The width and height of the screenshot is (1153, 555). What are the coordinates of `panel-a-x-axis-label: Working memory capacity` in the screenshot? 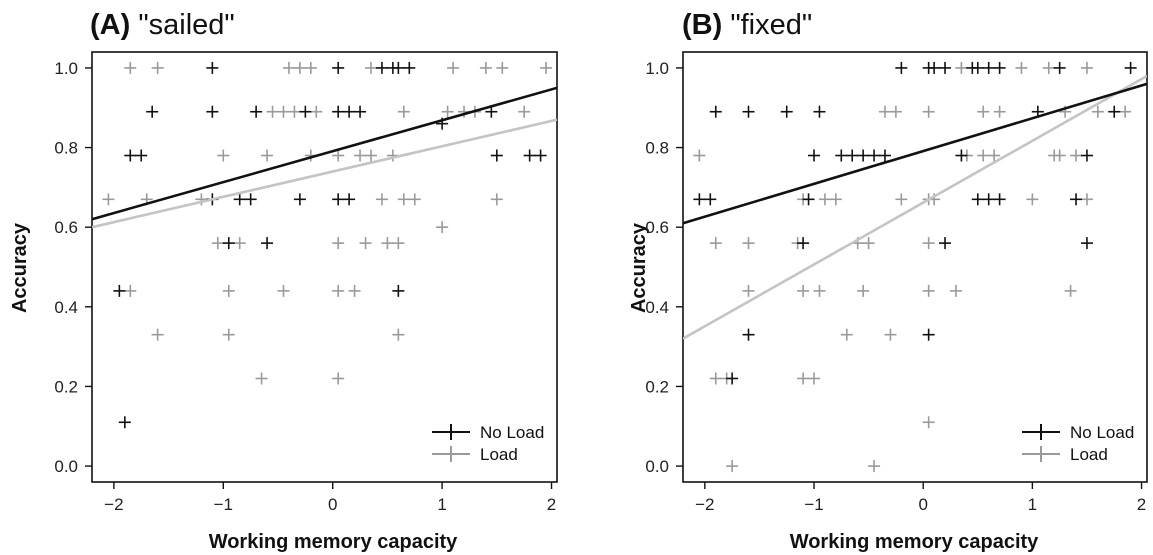 It's located at (333, 542).